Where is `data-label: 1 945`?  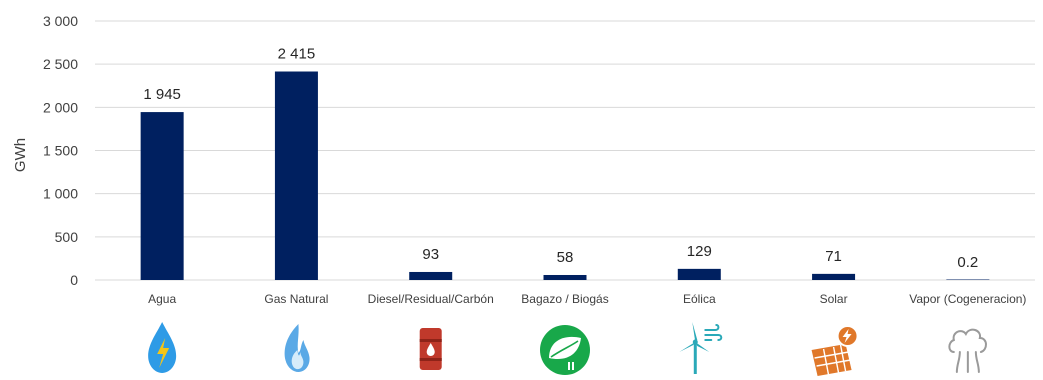
data-label: 1 945 is located at coordinates (162, 94).